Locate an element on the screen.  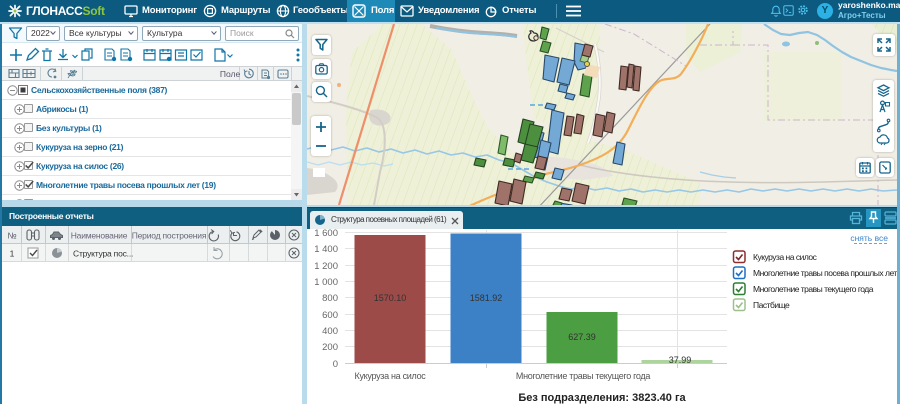
svg-text: 1570.10 is located at coordinates (390, 298).